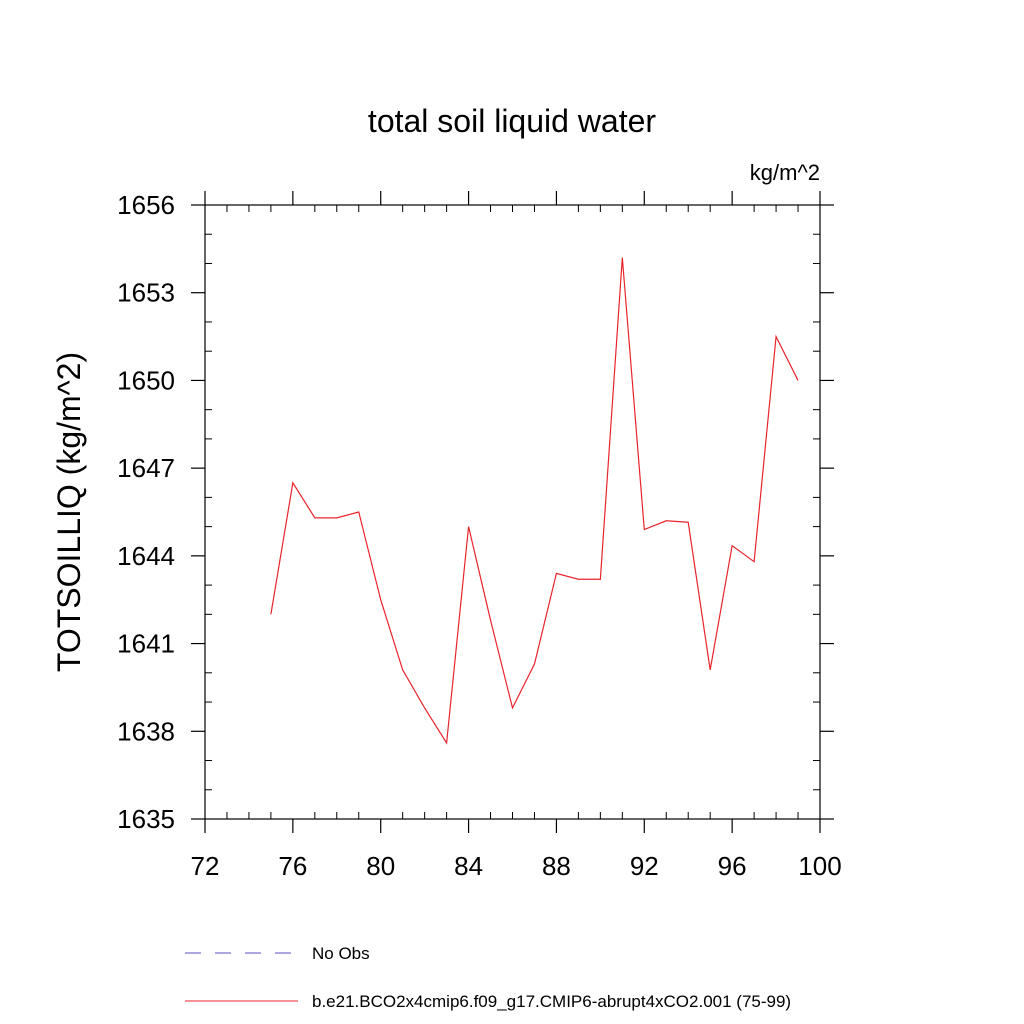 This screenshot has height=1024, width=1024. What do you see at coordinates (819, 866) in the screenshot?
I see `x-tick-label: 100` at bounding box center [819, 866].